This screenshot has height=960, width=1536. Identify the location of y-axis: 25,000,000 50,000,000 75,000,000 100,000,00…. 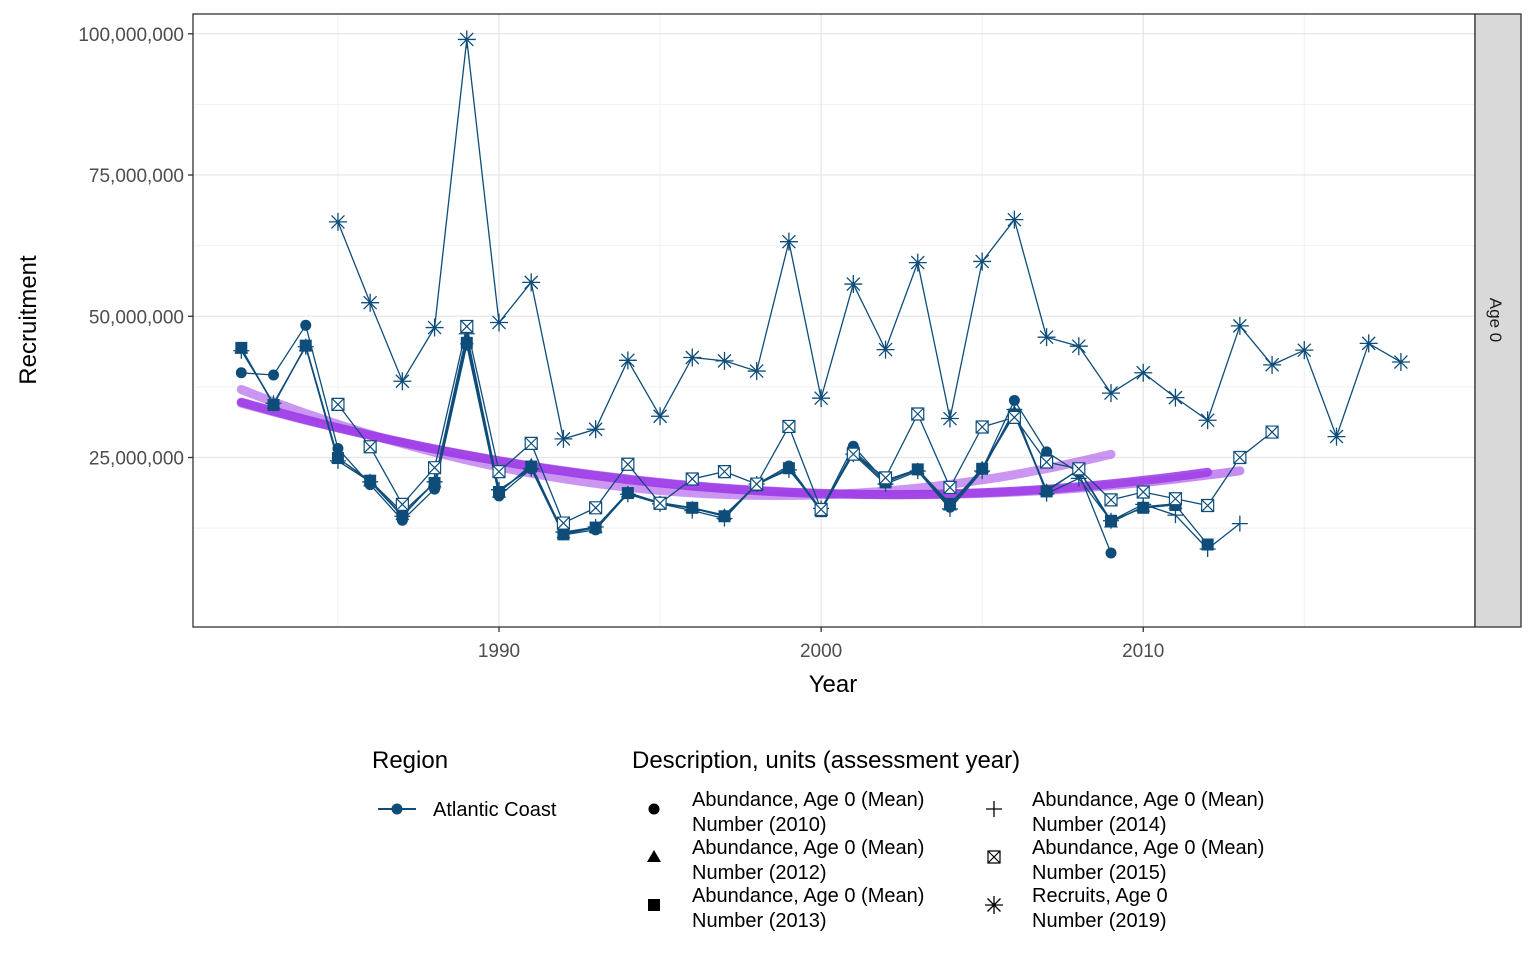
(135, 247).